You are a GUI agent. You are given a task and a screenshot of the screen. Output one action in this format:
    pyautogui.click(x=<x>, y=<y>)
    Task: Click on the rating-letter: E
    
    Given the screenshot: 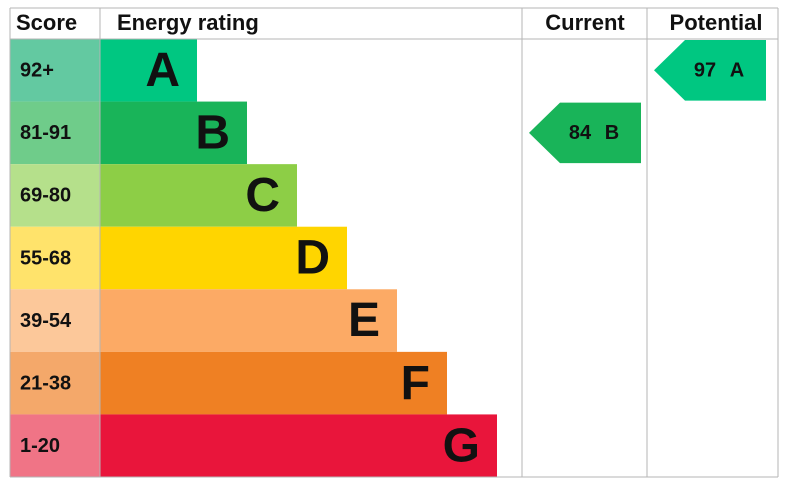 What is the action you would take?
    pyautogui.click(x=364, y=320)
    